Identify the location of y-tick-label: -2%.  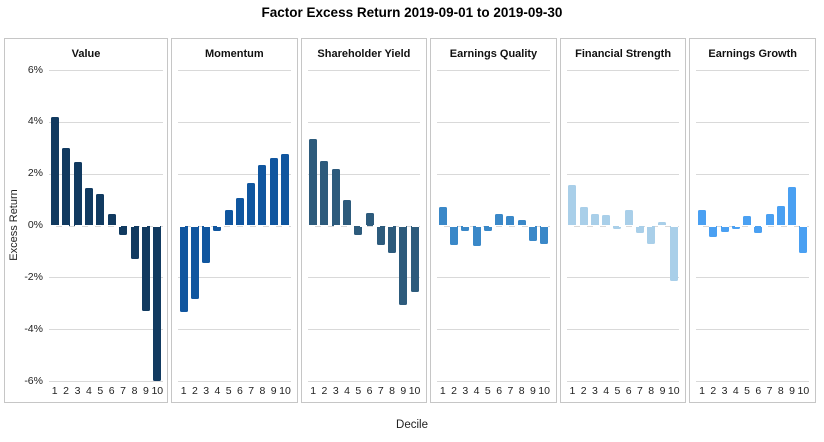
(33, 276).